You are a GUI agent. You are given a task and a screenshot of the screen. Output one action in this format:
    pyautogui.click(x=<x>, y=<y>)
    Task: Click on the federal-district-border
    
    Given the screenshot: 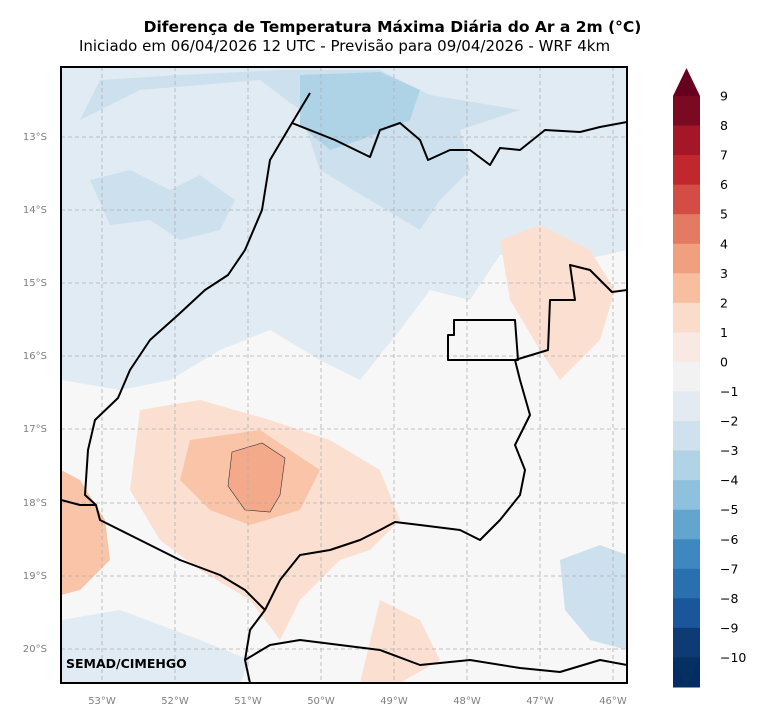 What is the action you would take?
    pyautogui.click(x=483, y=340)
    